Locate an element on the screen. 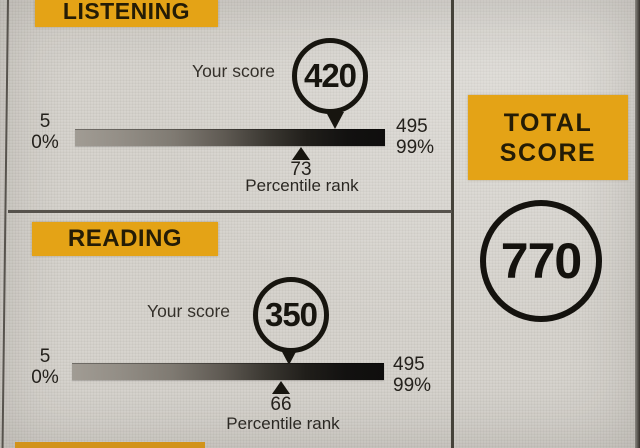 Image resolution: width=640 pixels, height=448 pixels. reading-percentile-marker-icon is located at coordinates (281, 387).